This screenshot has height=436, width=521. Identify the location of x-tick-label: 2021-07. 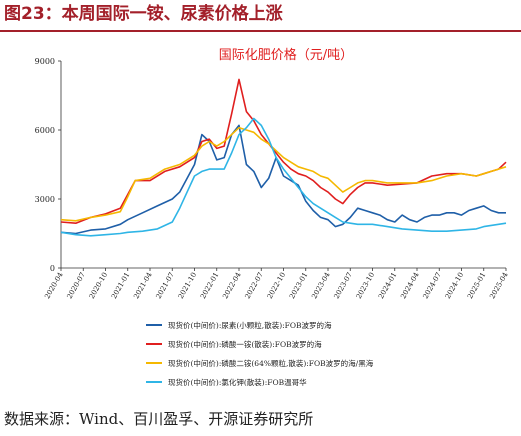
(165, 285).